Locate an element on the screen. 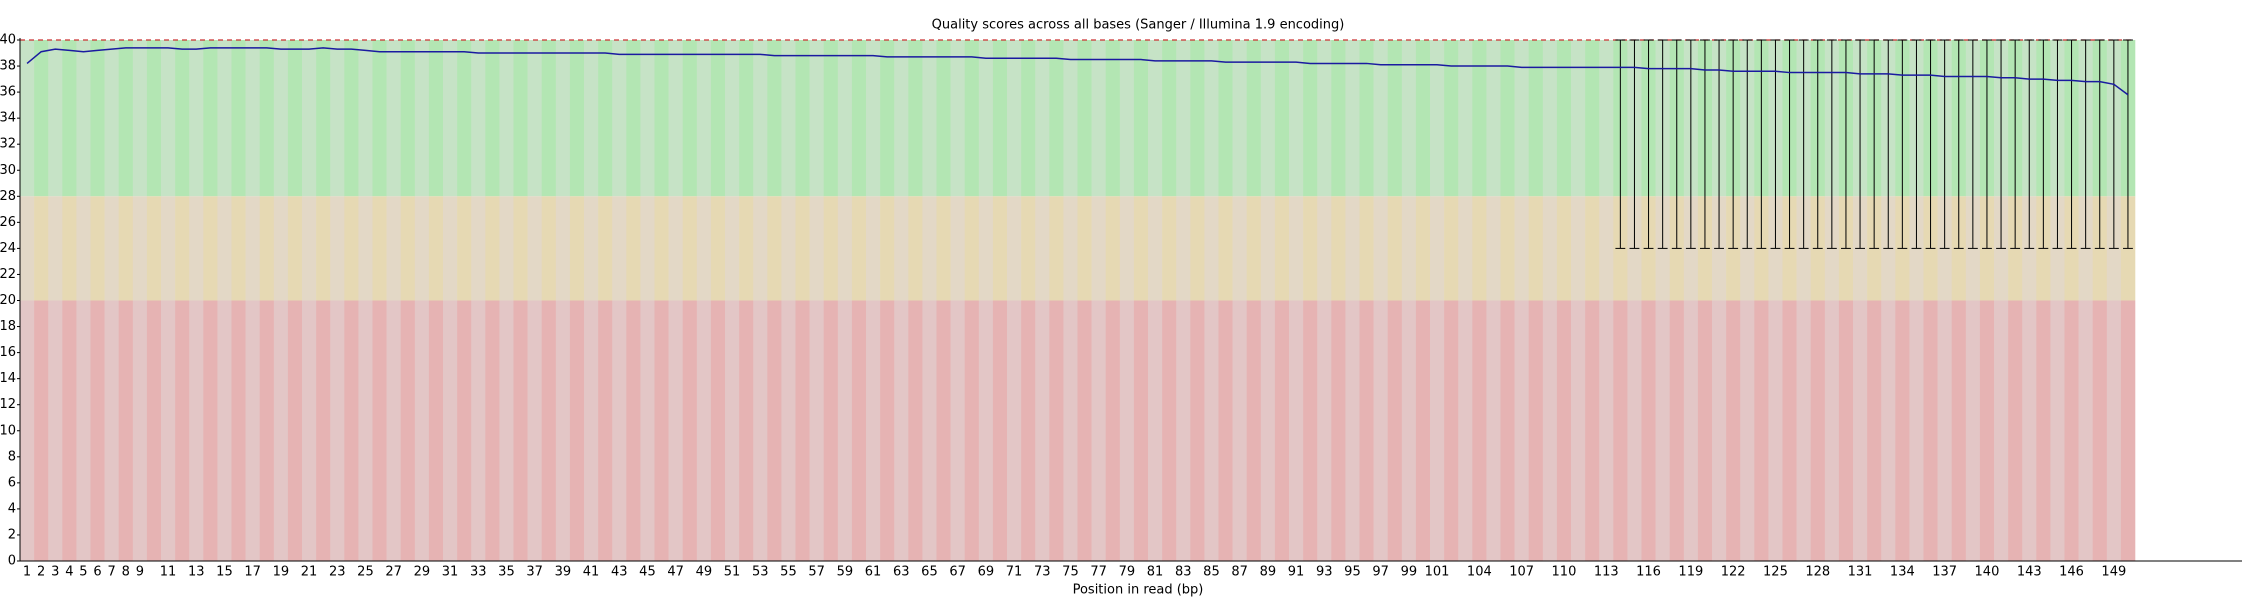 The width and height of the screenshot is (2265, 600). y-tick-label: 10 is located at coordinates (8, 430).